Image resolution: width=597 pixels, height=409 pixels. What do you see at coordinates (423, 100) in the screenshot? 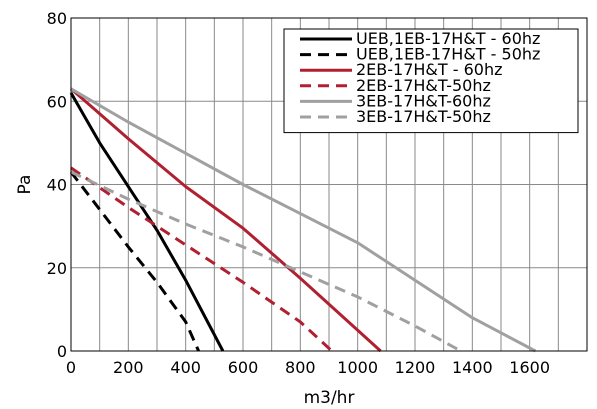
I see `legend-label: 3EB-17H&T-60hz` at bounding box center [423, 100].